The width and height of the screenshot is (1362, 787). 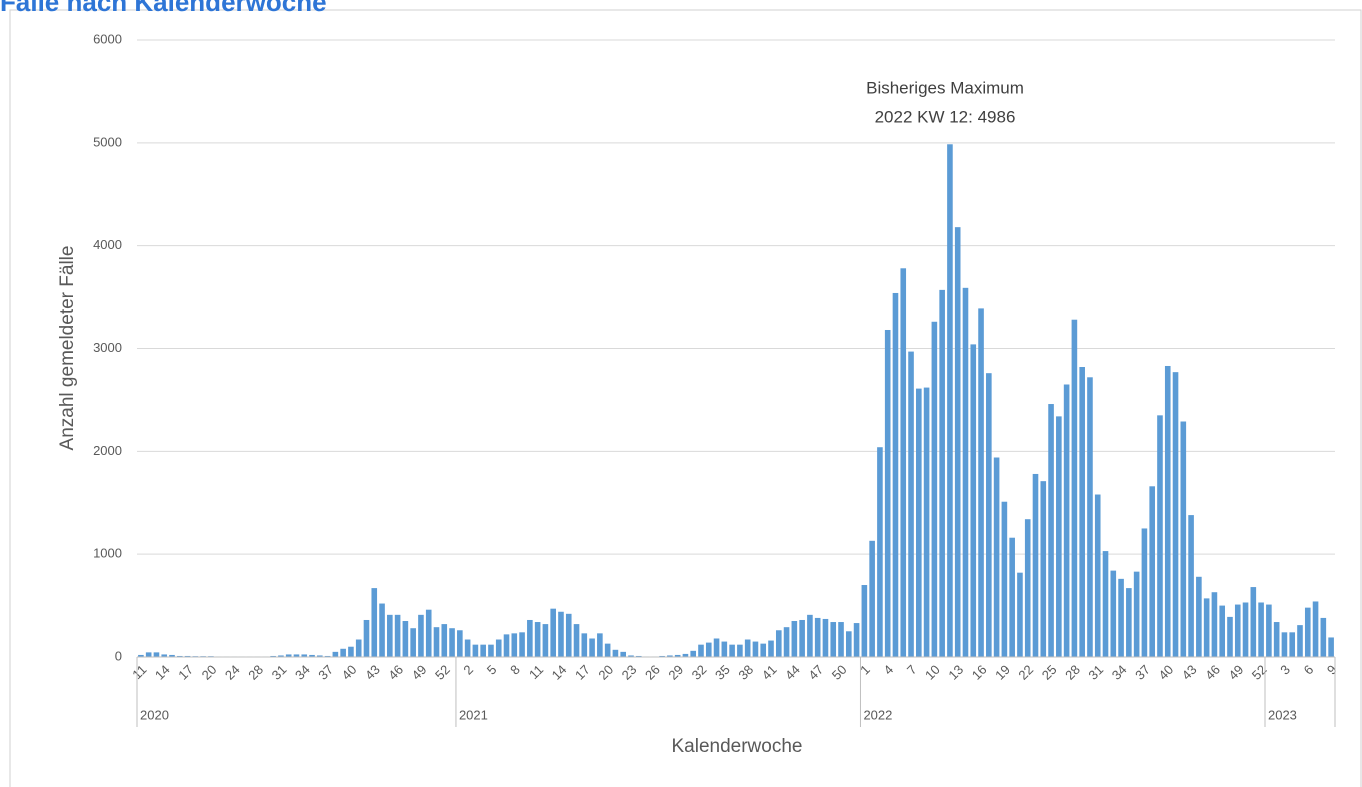 I want to click on x-tick-label: 9, so click(x=1332, y=670).